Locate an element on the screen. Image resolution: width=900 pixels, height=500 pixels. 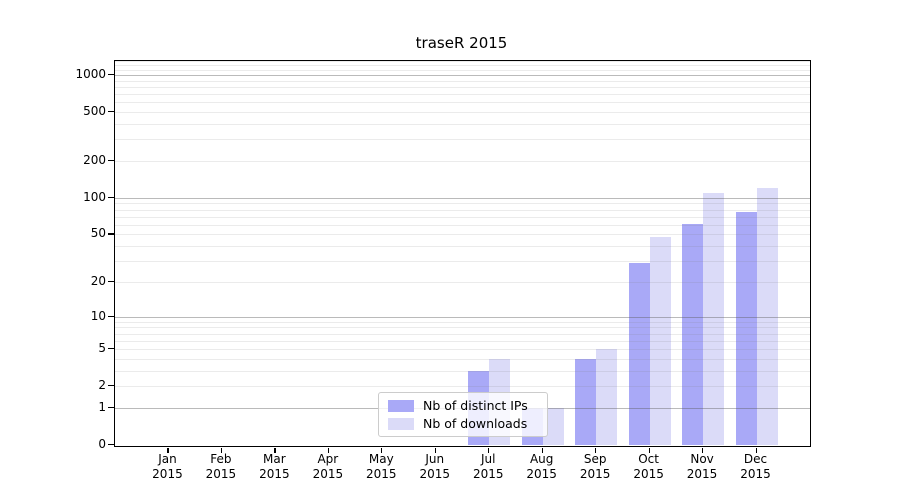
x-tick-label-apr: Apr 2015 is located at coordinates (328, 466).